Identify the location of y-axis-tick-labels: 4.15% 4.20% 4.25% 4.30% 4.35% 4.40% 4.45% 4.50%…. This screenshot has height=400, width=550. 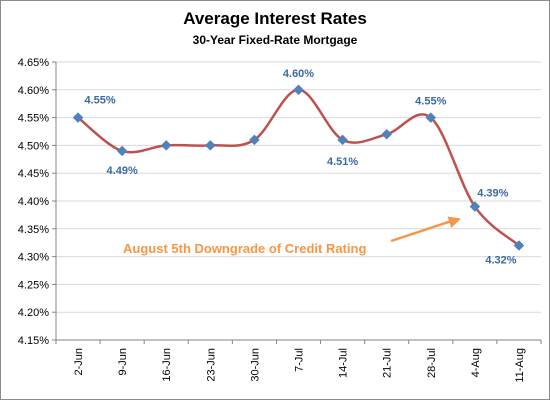
(33, 202).